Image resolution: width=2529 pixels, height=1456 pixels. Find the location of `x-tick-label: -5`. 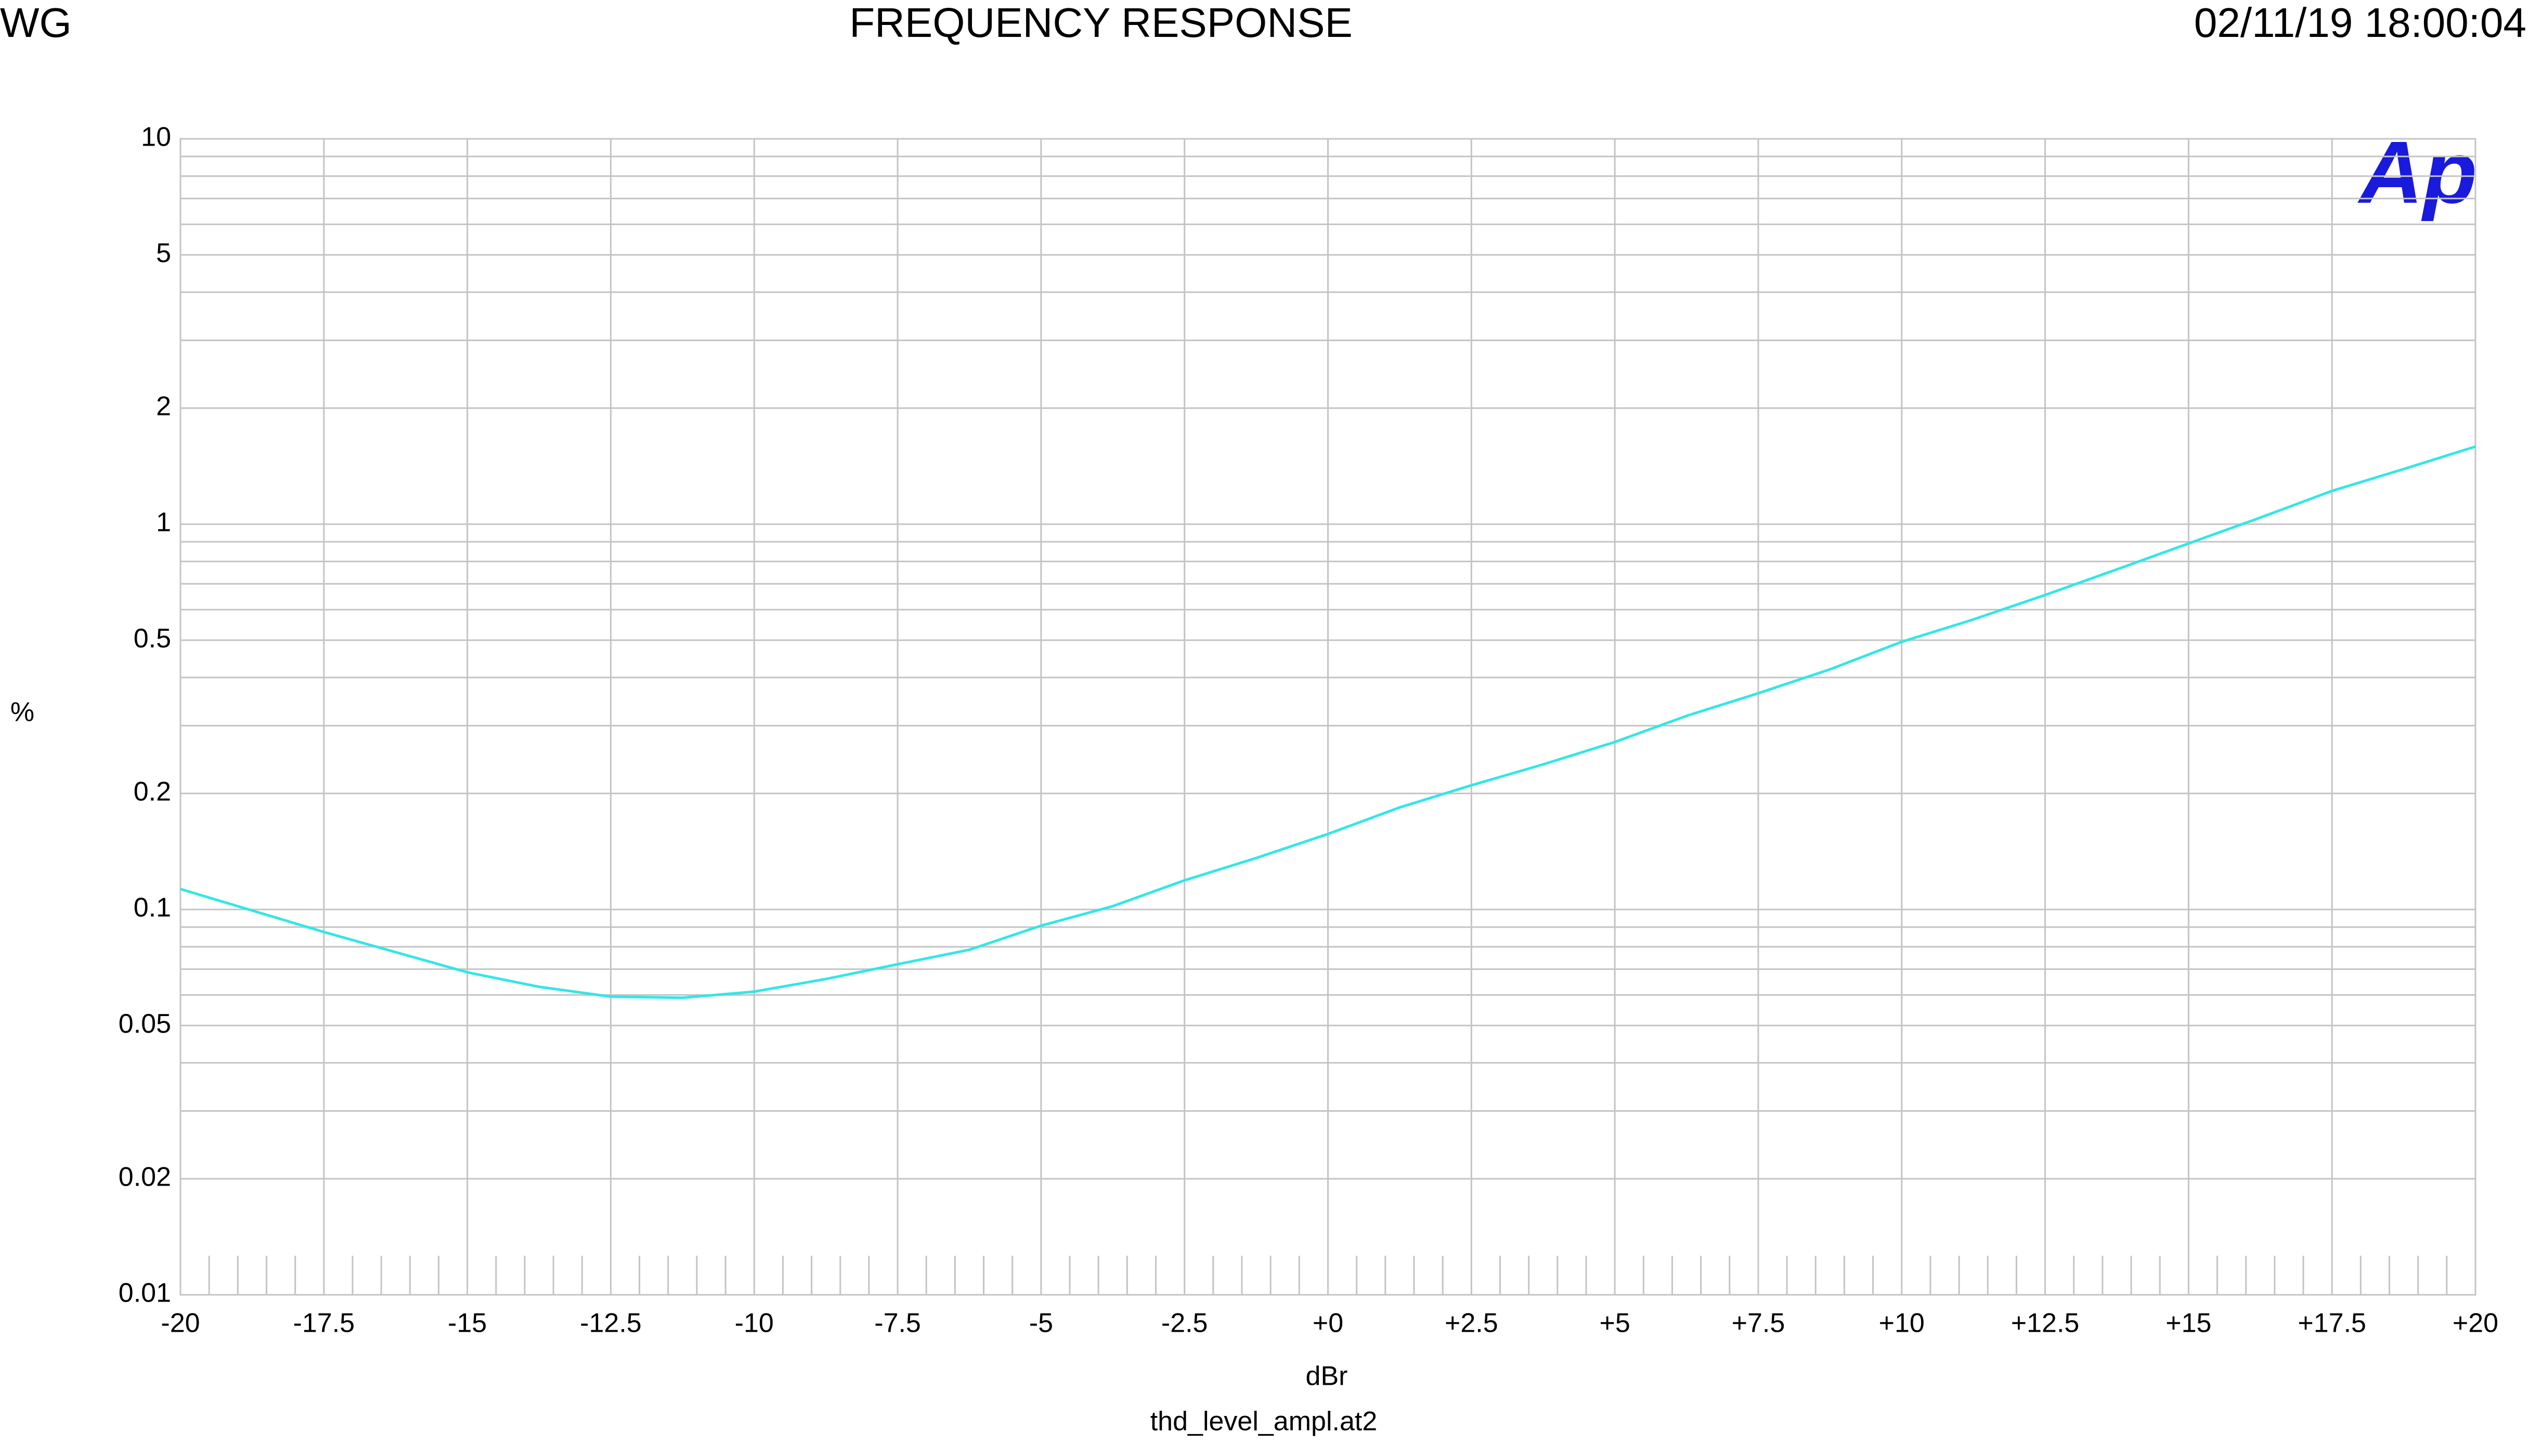

x-tick-label: -5 is located at coordinates (1041, 1323).